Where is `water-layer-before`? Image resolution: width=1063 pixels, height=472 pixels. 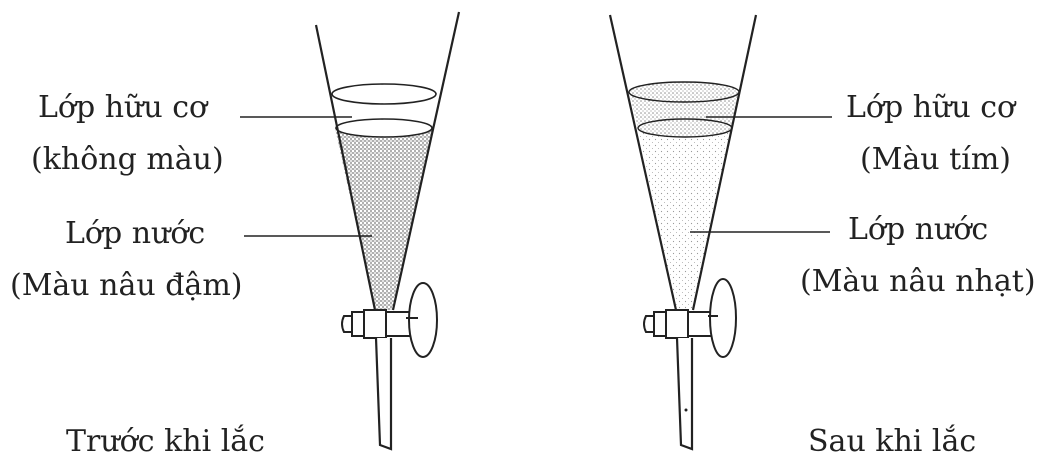
water-layer-before is located at coordinates (384, 219).